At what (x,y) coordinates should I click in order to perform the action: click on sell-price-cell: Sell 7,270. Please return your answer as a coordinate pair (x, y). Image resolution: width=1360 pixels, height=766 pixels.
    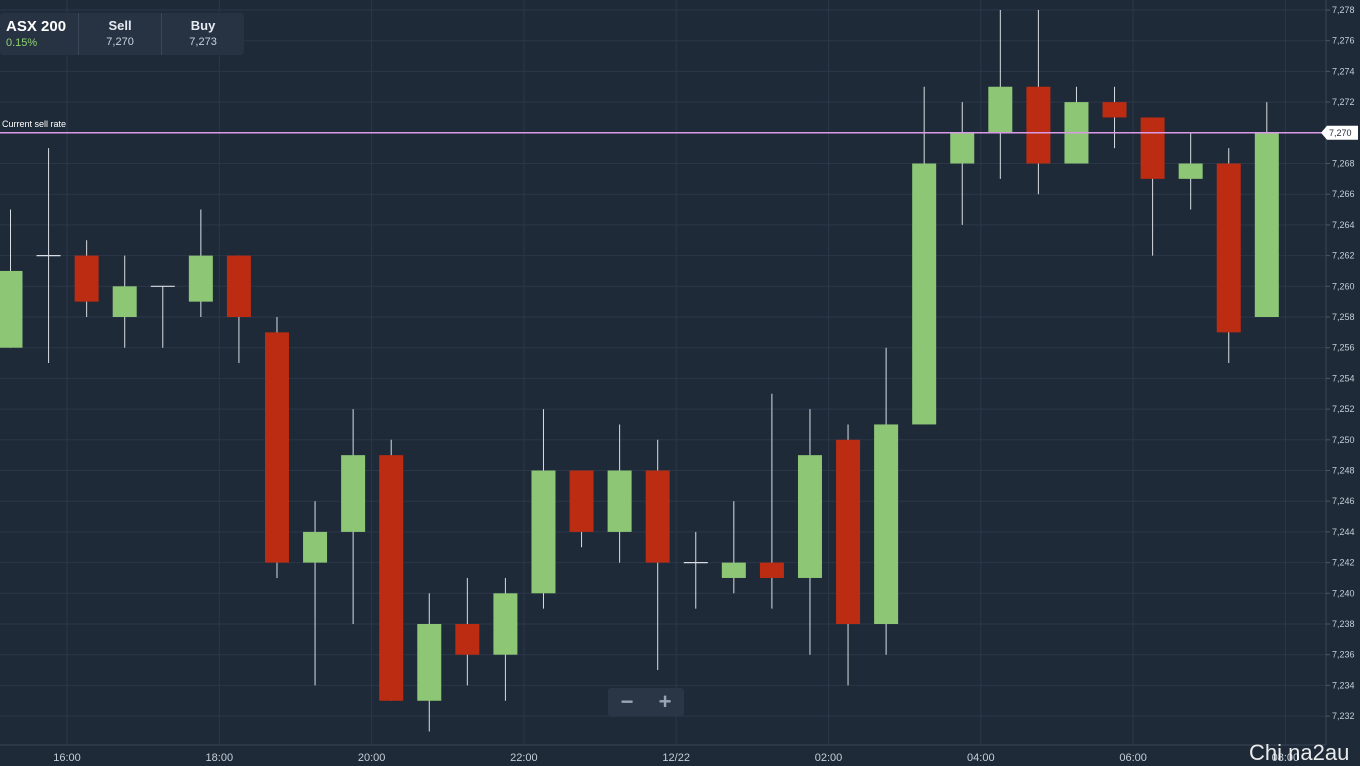
    Looking at the image, I should click on (119, 34).